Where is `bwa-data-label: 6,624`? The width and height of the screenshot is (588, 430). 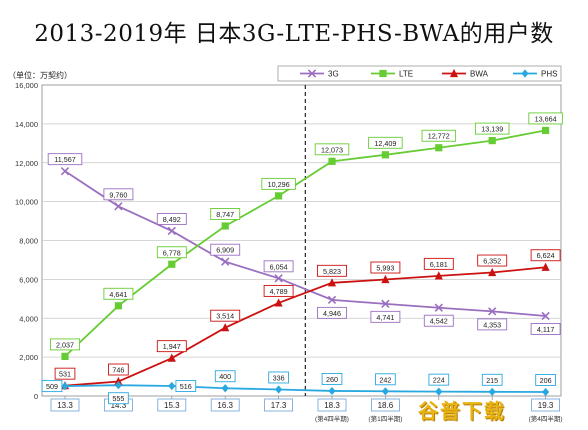 bwa-data-label: 6,624 is located at coordinates (546, 255).